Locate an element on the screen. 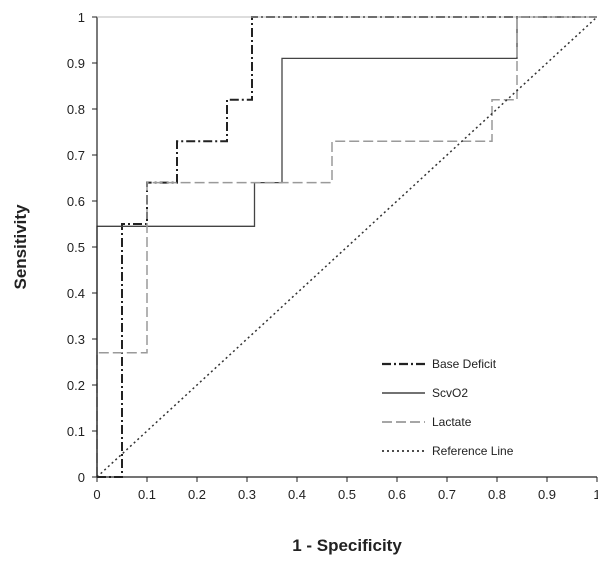 The height and width of the screenshot is (564, 598). legend: Base Deficit ScvO2 Lactate Reference Line is located at coordinates (448, 407).